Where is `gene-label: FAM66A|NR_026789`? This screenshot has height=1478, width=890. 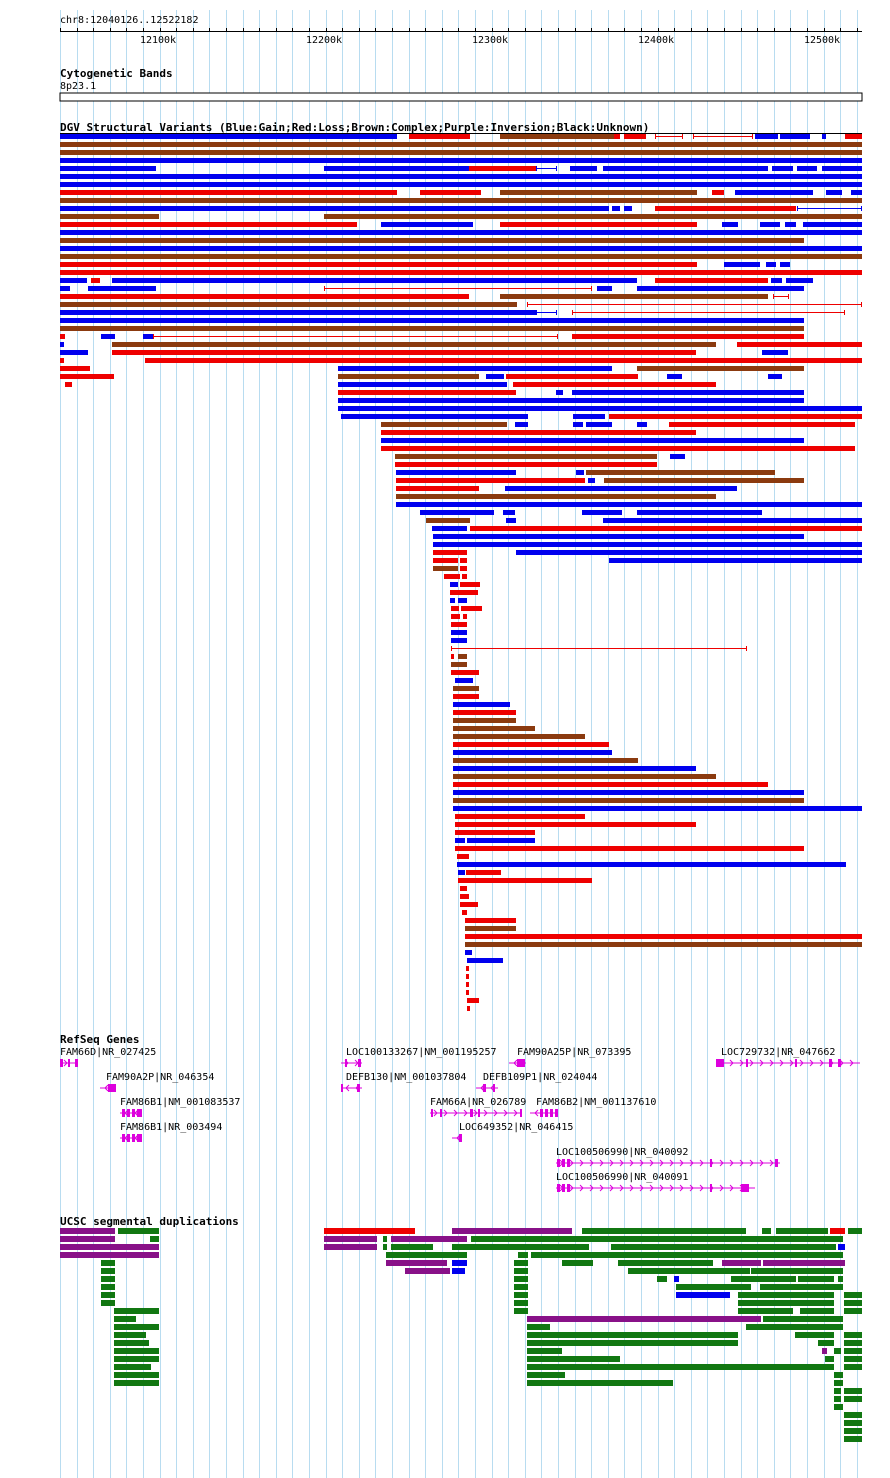
gene-label: FAM66A|NR_026789 is located at coordinates (478, 1102).